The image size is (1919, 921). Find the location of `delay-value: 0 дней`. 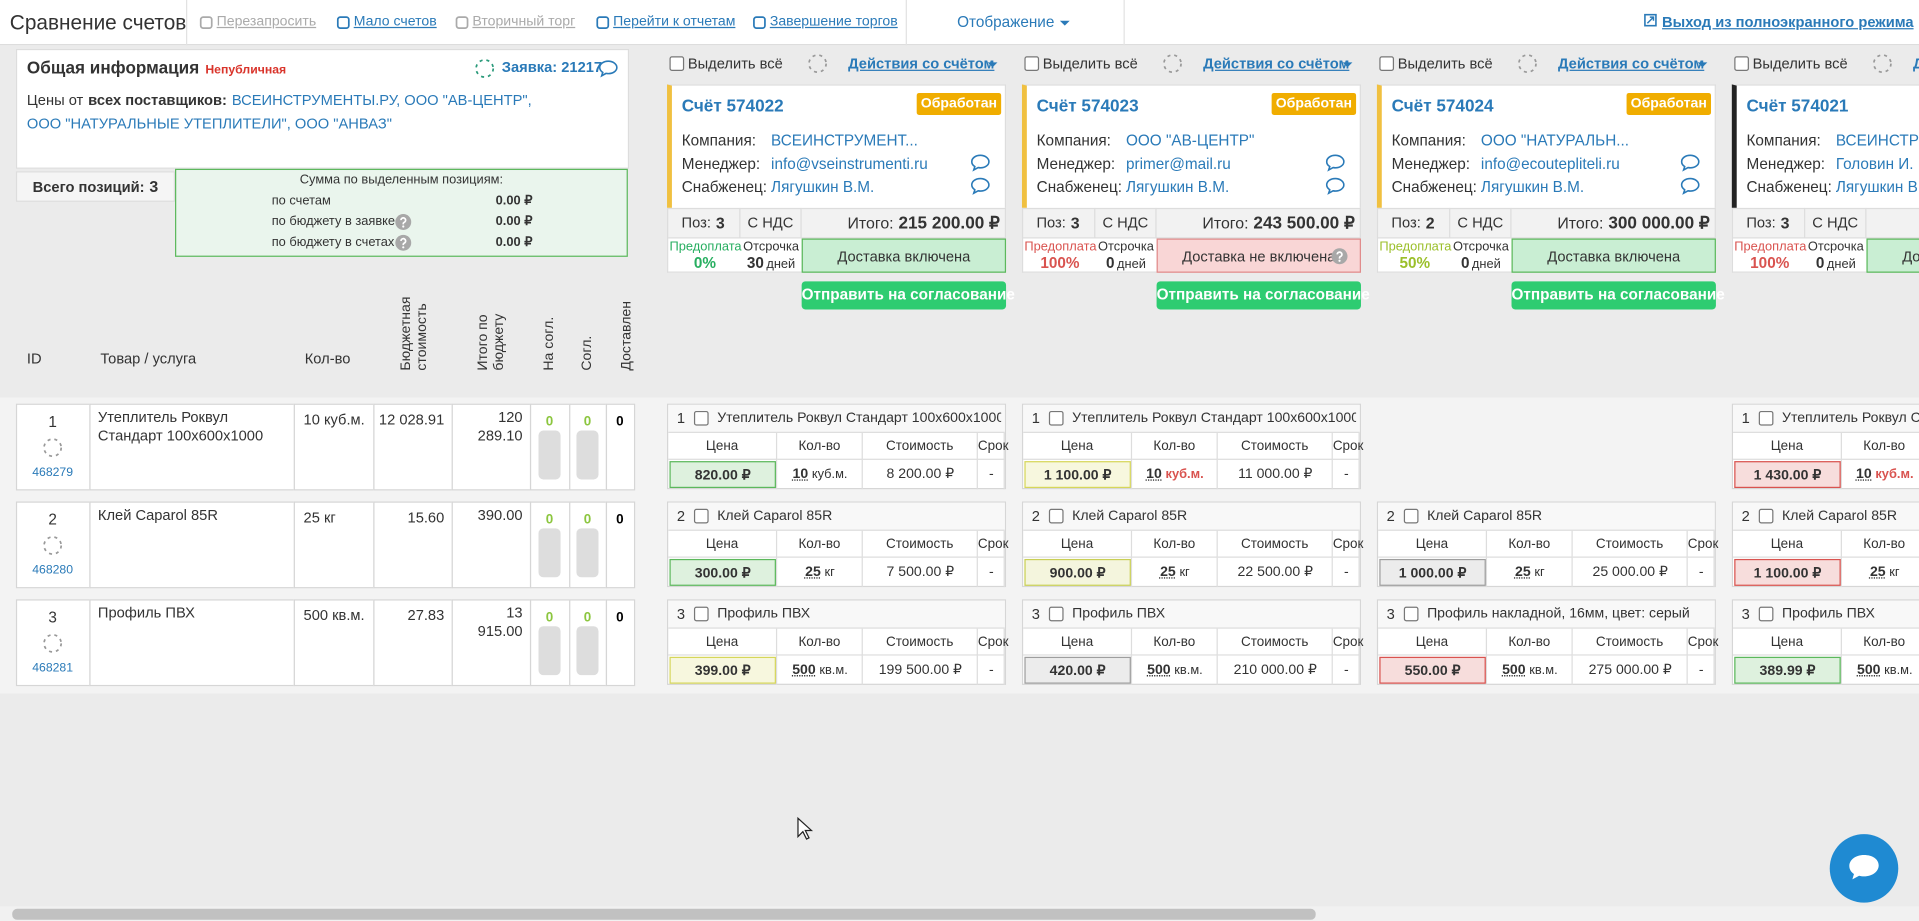

delay-value: 0 дней is located at coordinates (1480, 262).